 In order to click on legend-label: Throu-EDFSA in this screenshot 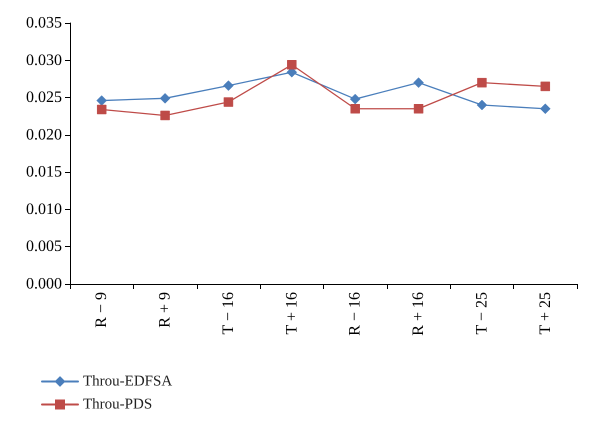, I will do `click(127, 382)`.